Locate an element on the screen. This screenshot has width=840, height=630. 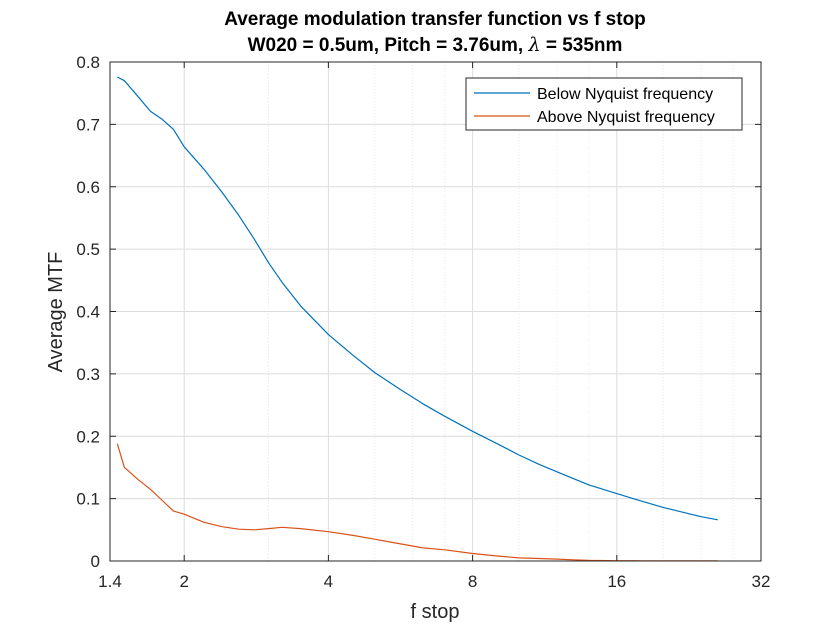
chart-subtitle: W020 = 0.5um, Pitch = 3.76um, λ = 535nm is located at coordinates (435, 45).